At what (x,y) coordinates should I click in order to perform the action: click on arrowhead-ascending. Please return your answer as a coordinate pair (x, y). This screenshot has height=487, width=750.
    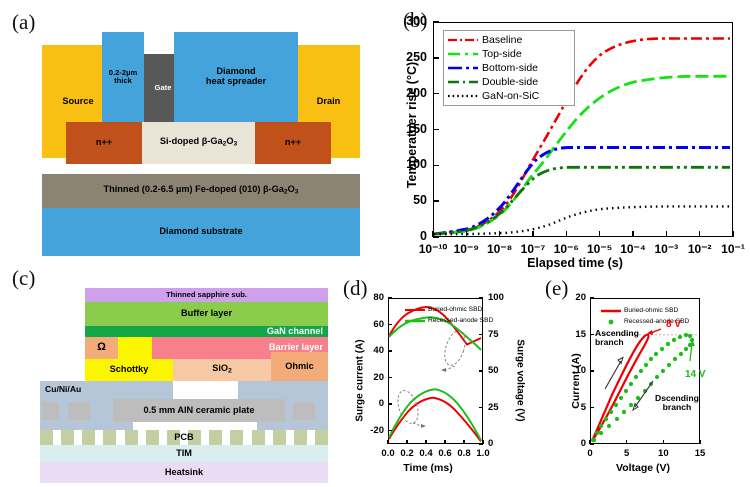
    Looking at the image, I should click on (620, 360).